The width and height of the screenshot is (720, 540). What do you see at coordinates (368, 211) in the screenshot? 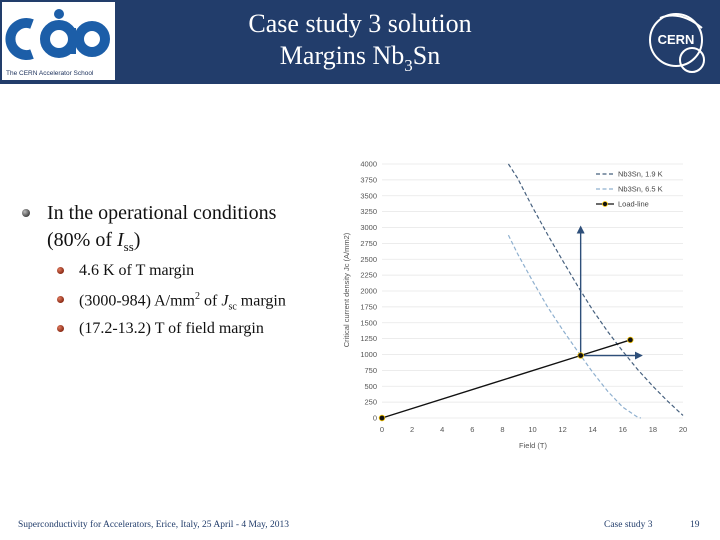
I see `chart-y-tick-label: 3250` at bounding box center [368, 211].